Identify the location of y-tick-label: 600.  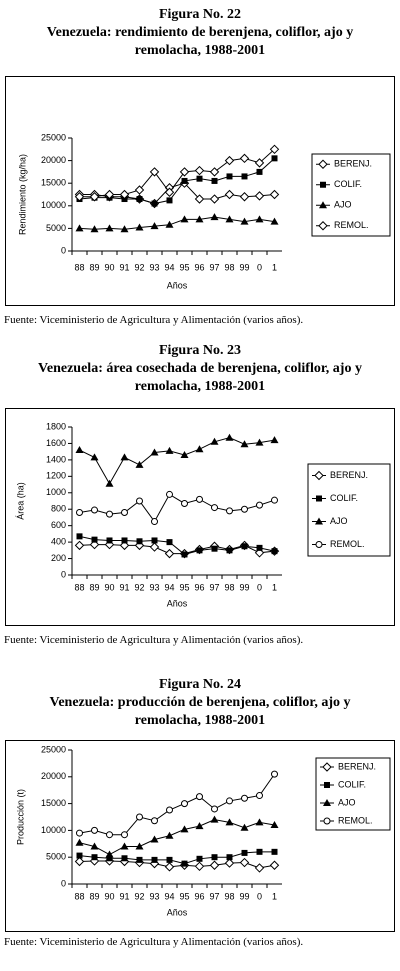
(58, 525).